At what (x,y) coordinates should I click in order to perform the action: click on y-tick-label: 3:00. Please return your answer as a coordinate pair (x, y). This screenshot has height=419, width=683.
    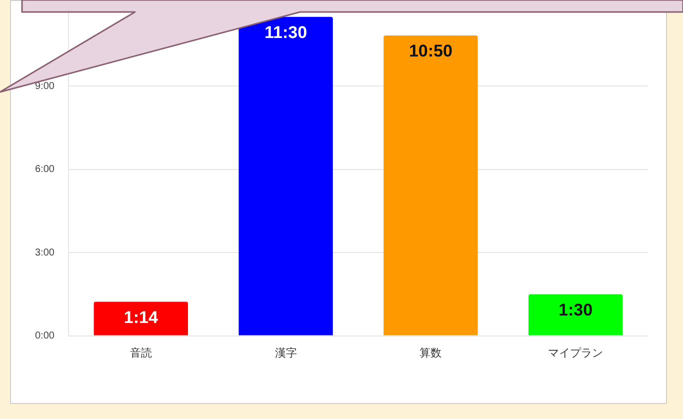
    Looking at the image, I should click on (44, 252).